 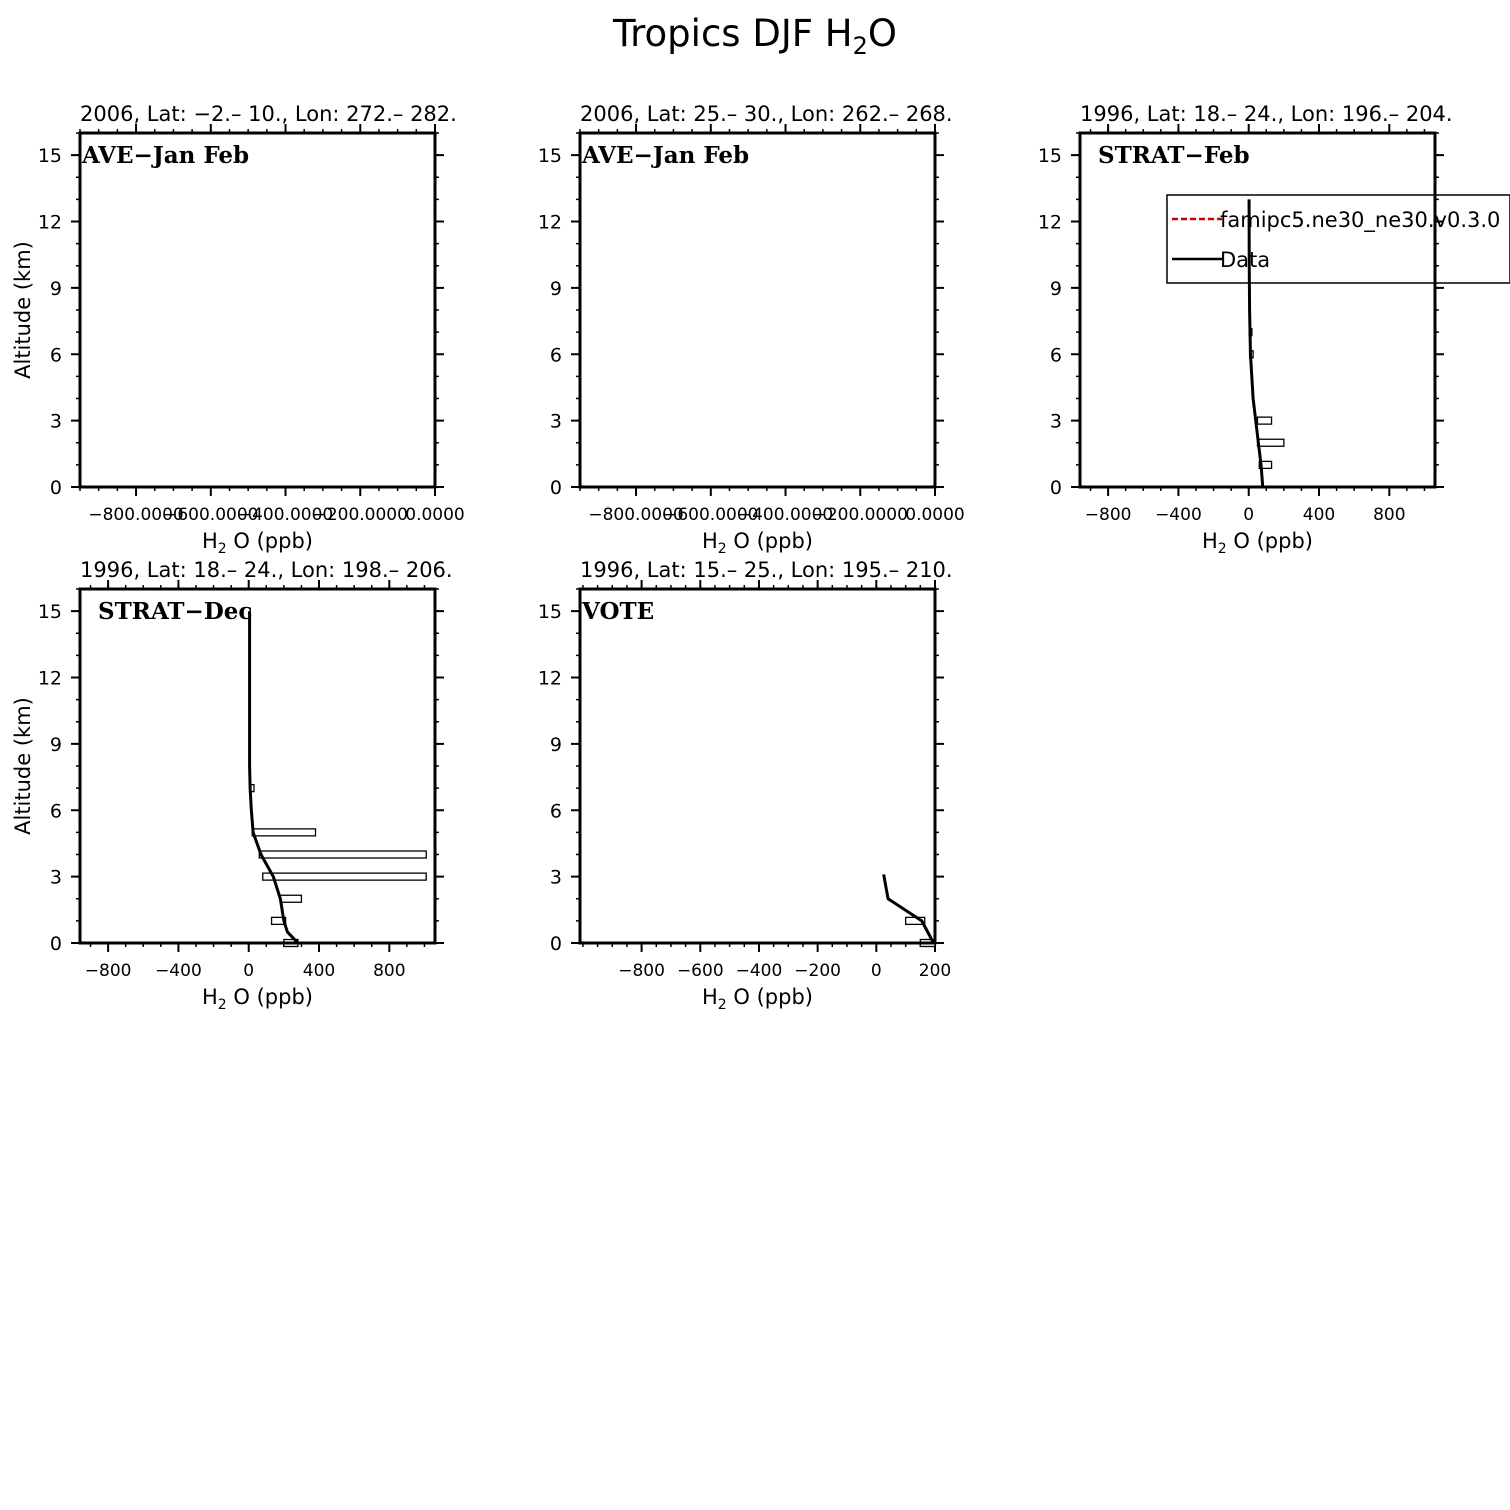 I want to click on x-tick-label: −200, so click(x=817, y=971).